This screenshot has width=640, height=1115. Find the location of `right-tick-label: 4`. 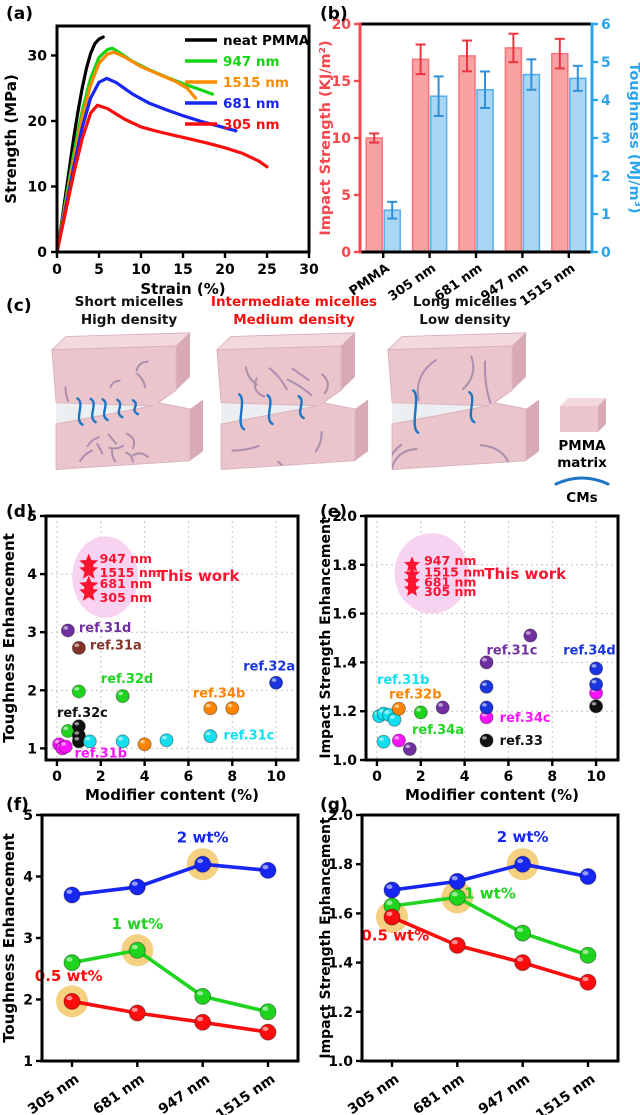

right-tick-label: 4 is located at coordinates (606, 101).